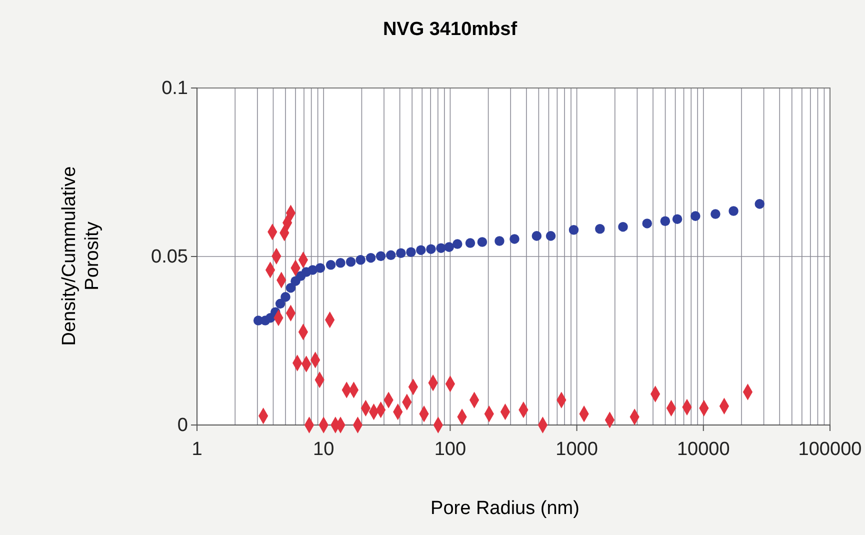 The width and height of the screenshot is (865, 535). I want to click on y-tick-label: 0, so click(182, 425).